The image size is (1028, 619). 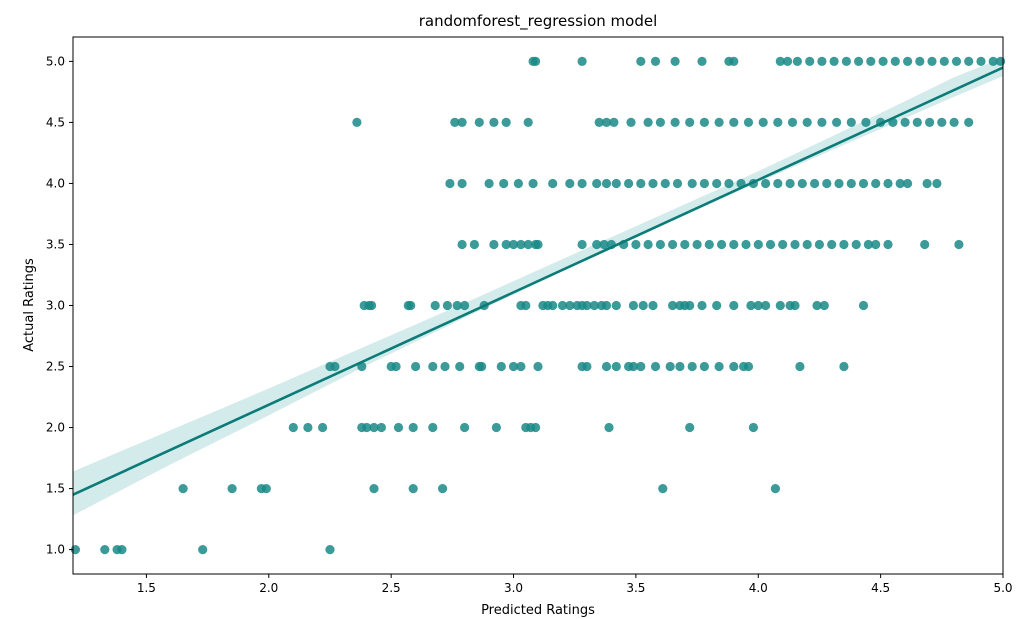 What do you see at coordinates (758, 588) in the screenshot?
I see `x-tick-label: 4.0` at bounding box center [758, 588].